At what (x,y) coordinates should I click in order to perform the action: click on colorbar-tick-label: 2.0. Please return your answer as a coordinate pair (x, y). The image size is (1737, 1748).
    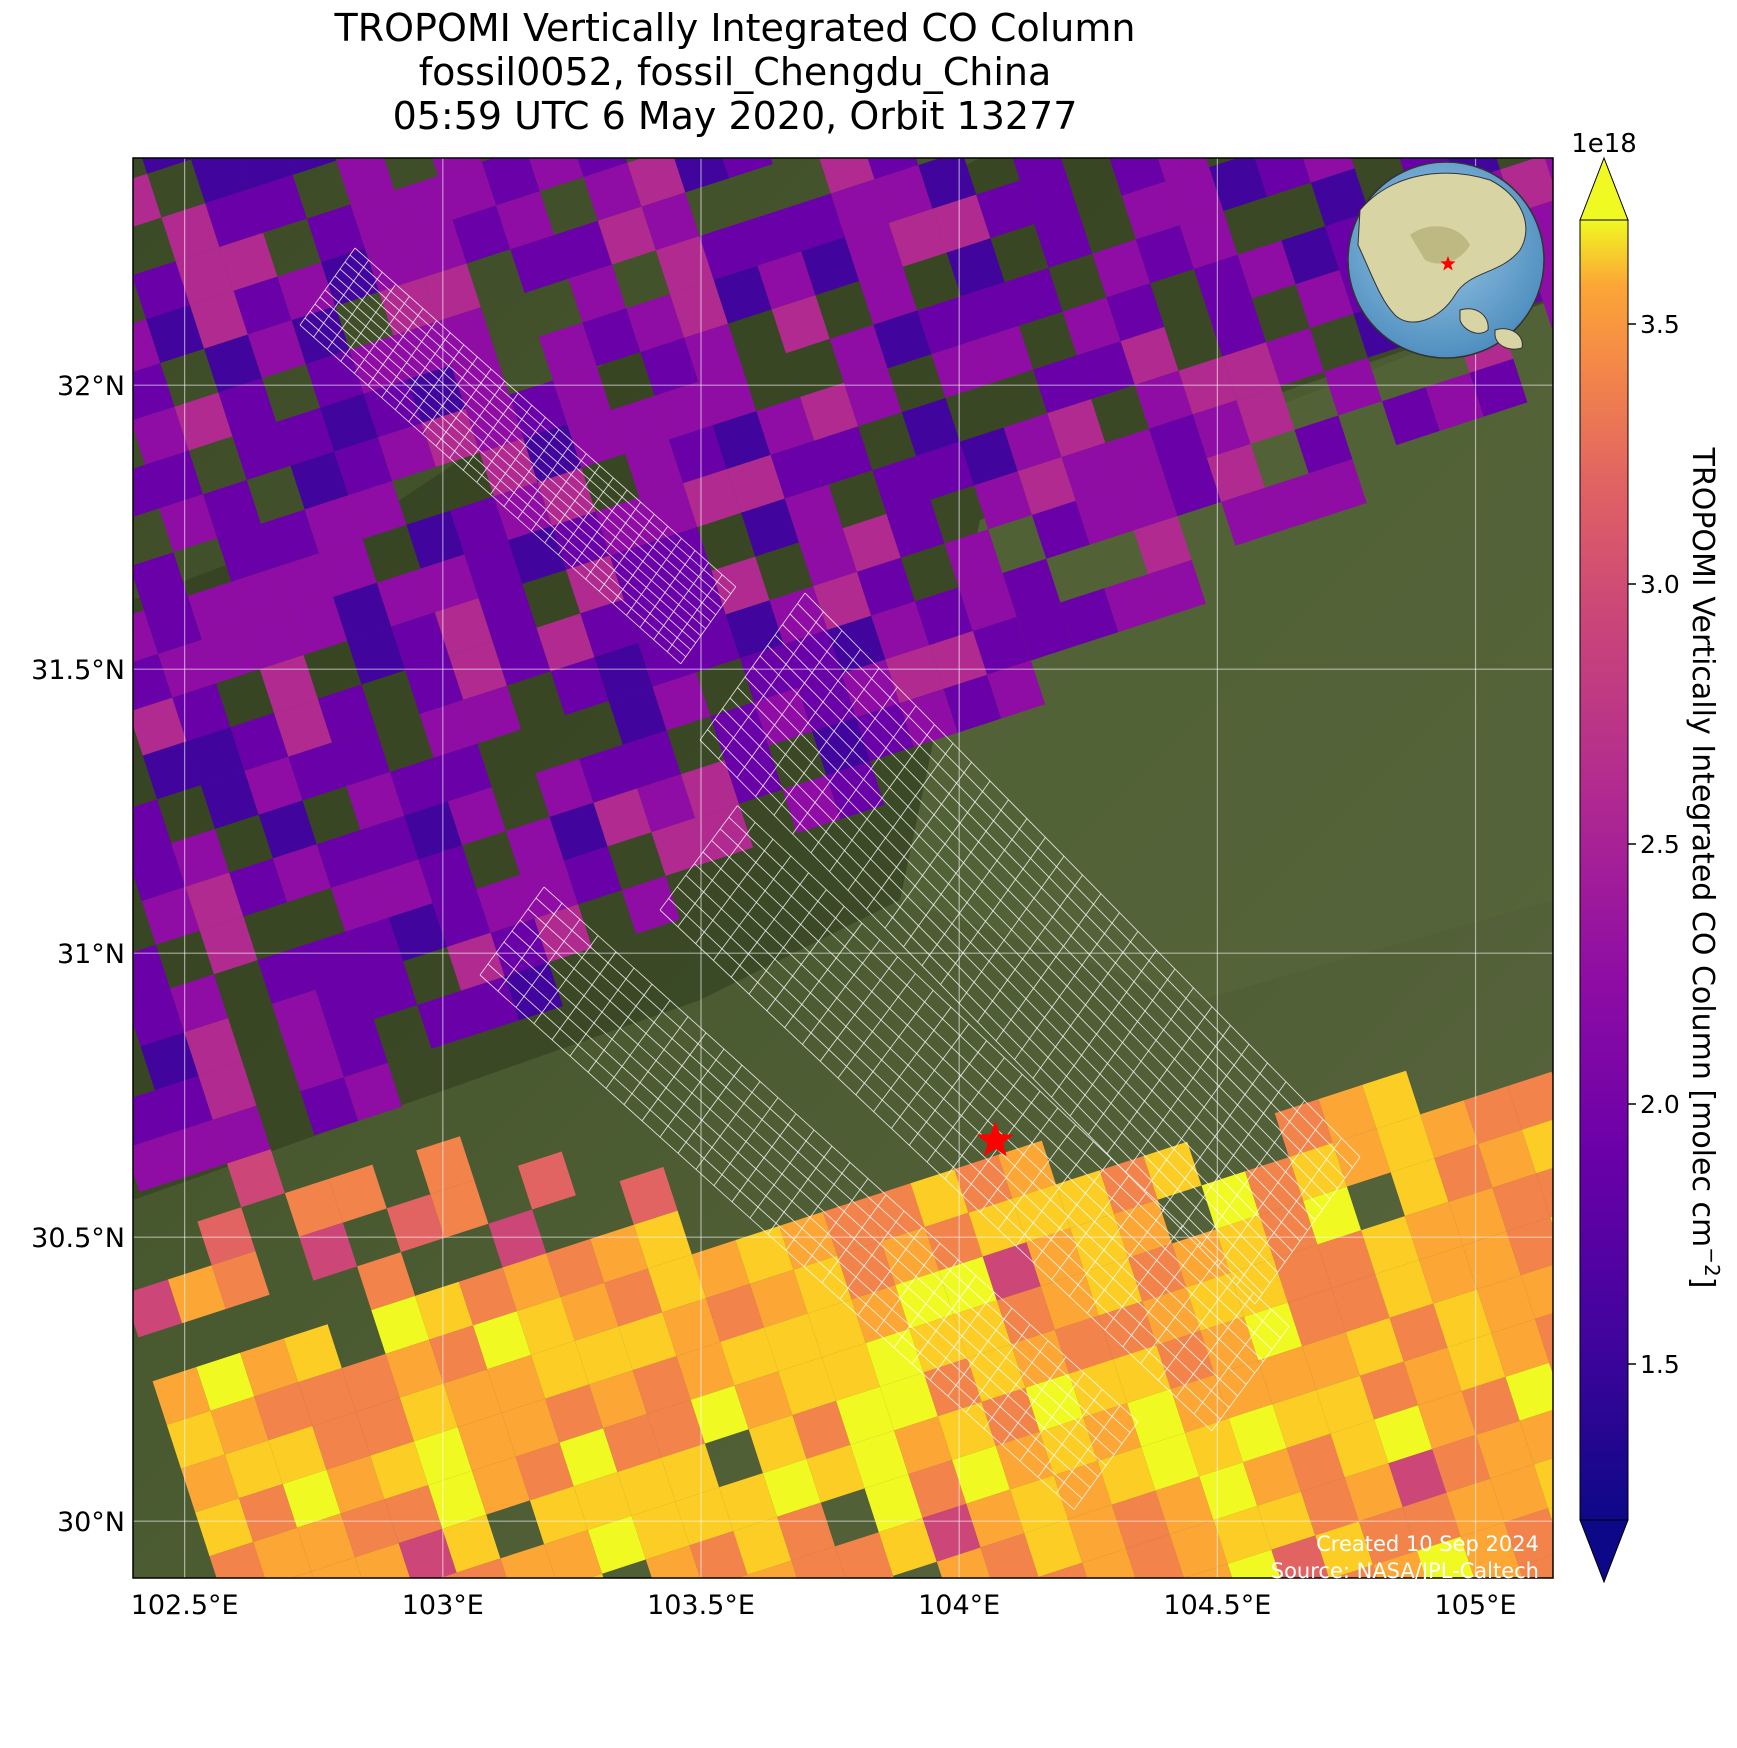
    Looking at the image, I should click on (1660, 1104).